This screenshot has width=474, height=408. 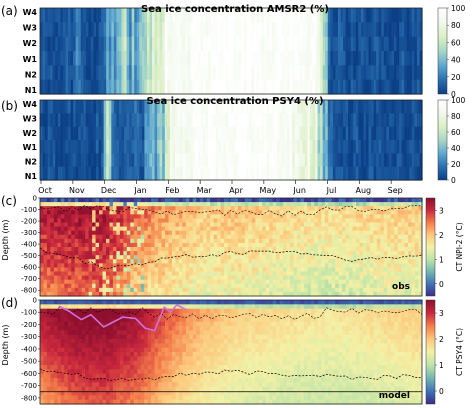 What do you see at coordinates (331, 190) in the screenshot?
I see `x-tick-label: Jul` at bounding box center [331, 190].